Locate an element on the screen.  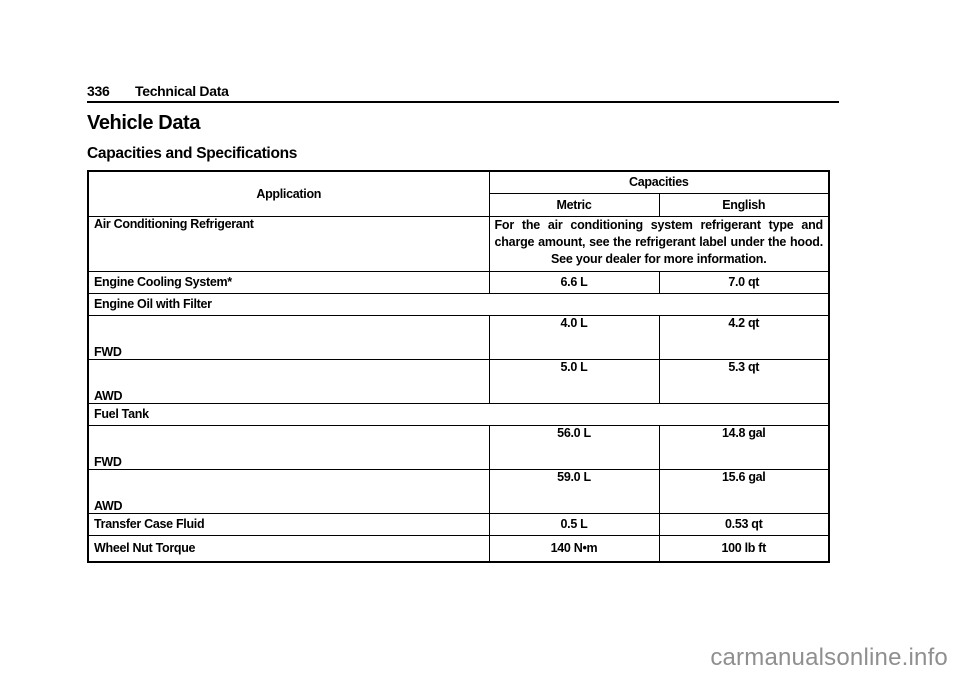
table-row-fuel-tank-fwd: FWD 56.0 L 14.8 gal is located at coordinates (458, 447).